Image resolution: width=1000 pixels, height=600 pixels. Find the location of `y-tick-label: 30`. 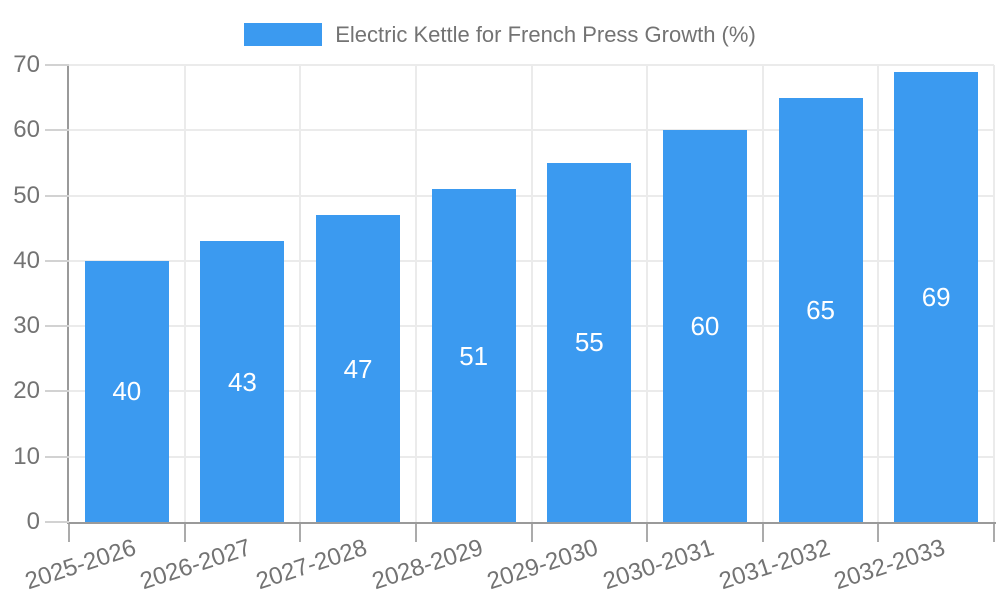

y-tick-label: 30 is located at coordinates (26, 326).